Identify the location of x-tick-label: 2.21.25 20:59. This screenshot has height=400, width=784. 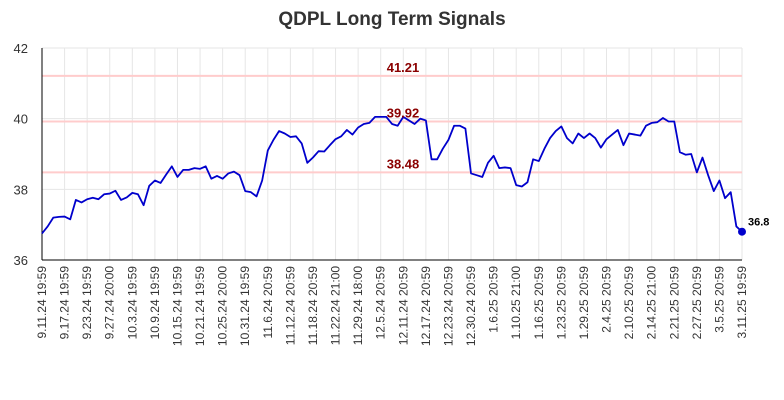
(674, 303).